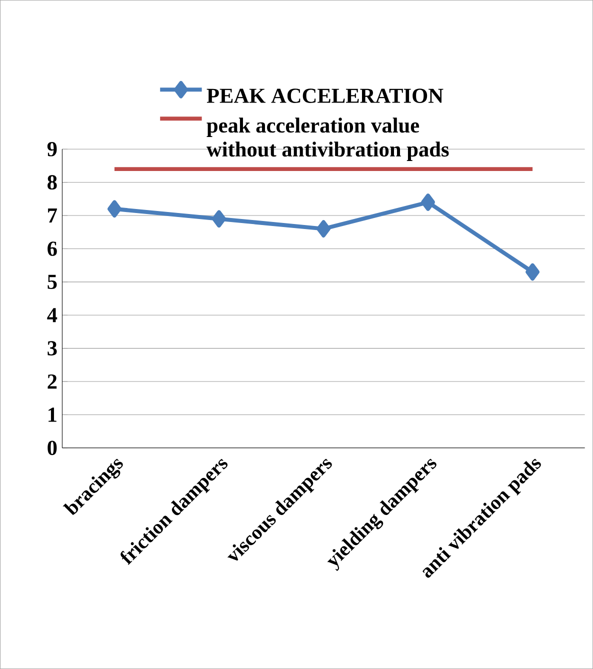  I want to click on y-tick-label: 3, so click(52, 348).